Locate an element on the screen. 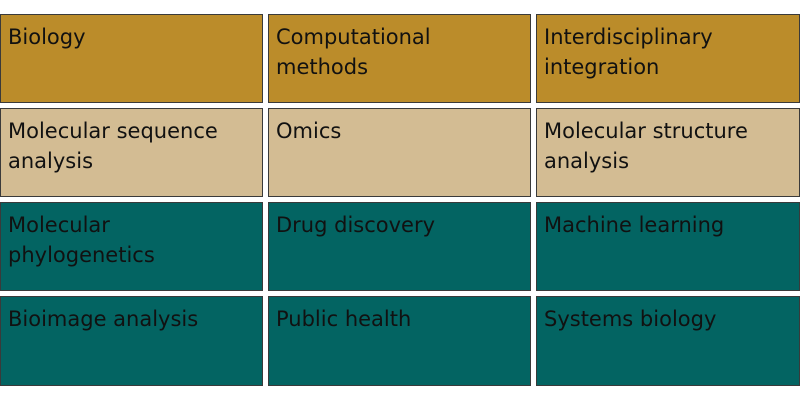 This screenshot has width=800, height=401. header-cell-biology: Biology is located at coordinates (131, 58).